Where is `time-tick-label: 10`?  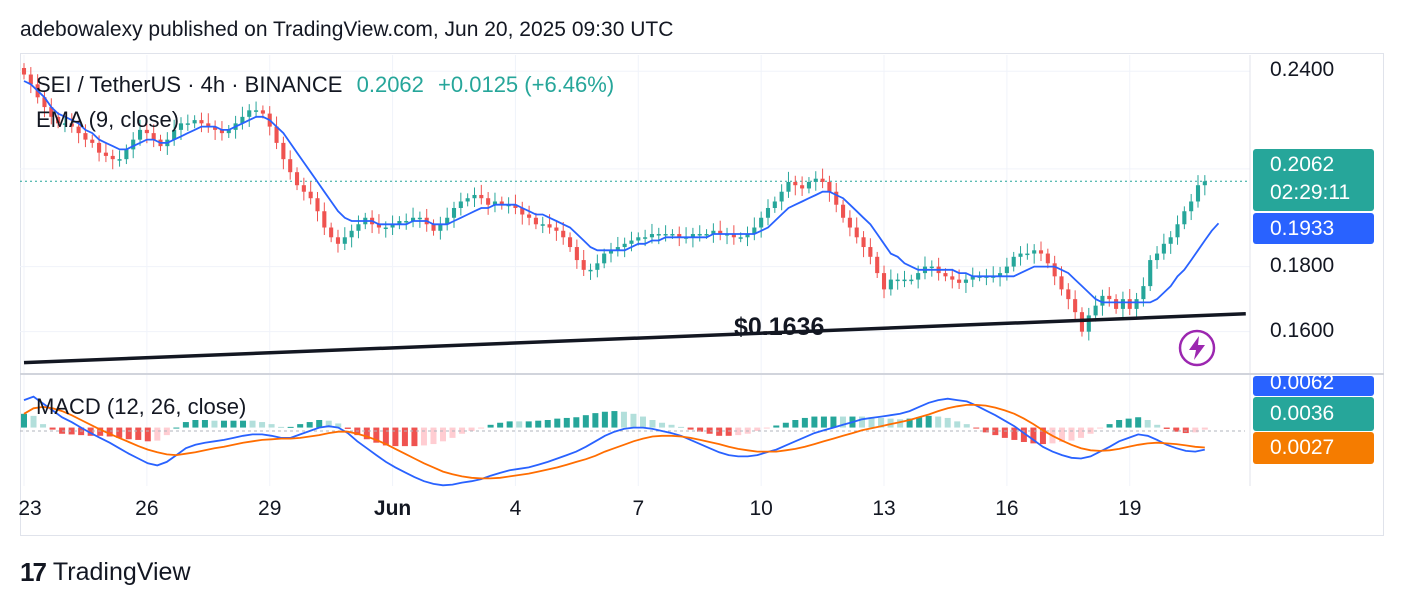 time-tick-label: 10 is located at coordinates (761, 508).